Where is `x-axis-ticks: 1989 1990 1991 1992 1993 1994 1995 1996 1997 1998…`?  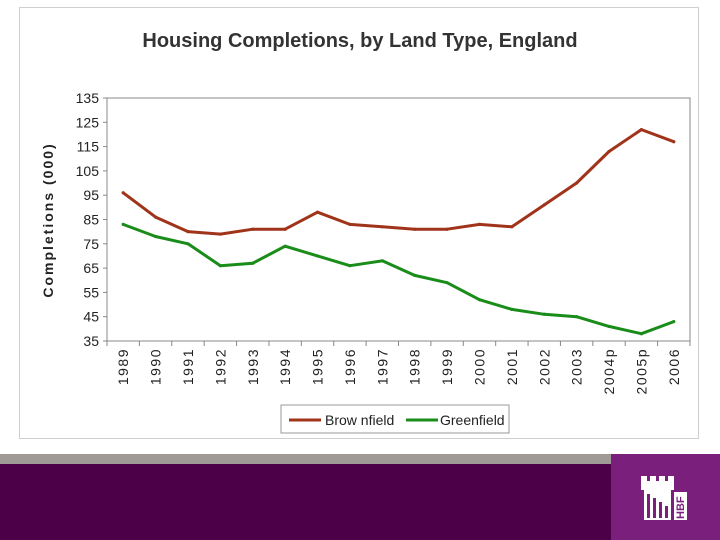
x-axis-ticks: 1989 1990 1991 1992 1993 1994 1995 1996 1997 1998… is located at coordinates (398, 367).